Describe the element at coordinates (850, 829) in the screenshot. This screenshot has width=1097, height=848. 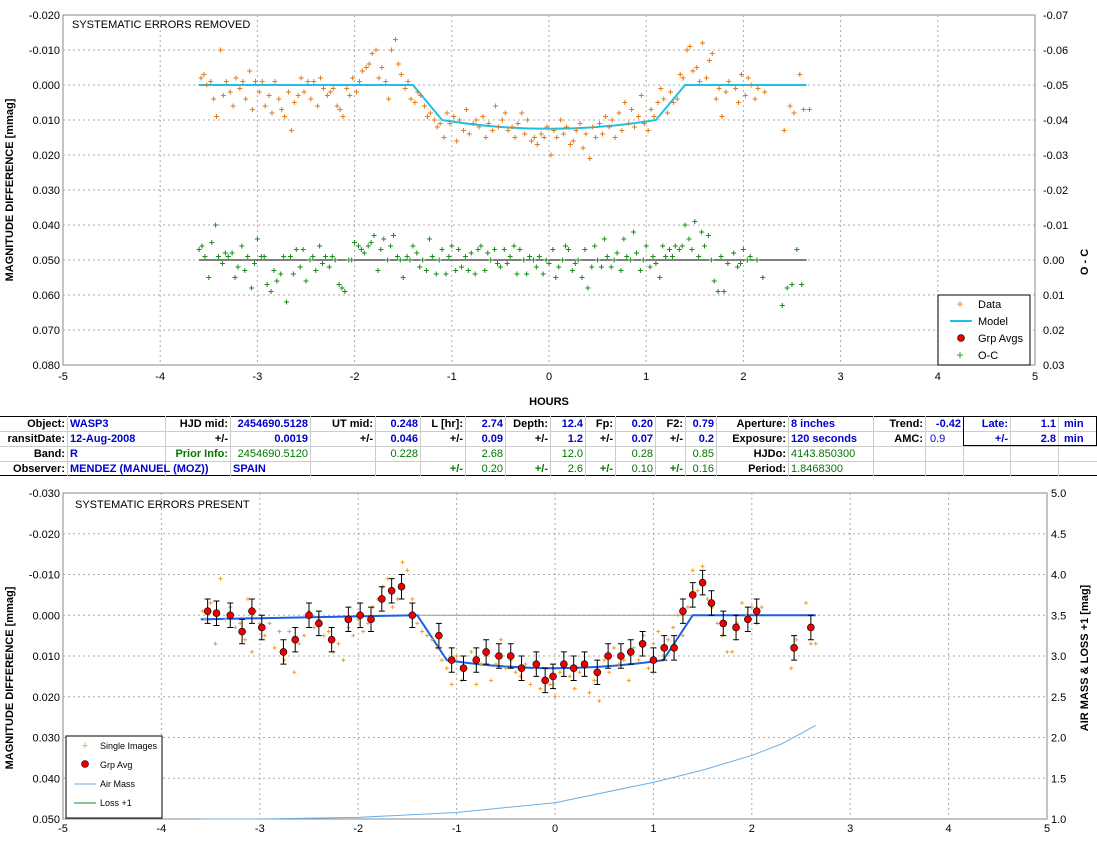
I see `x-tick-label: 3` at that location.